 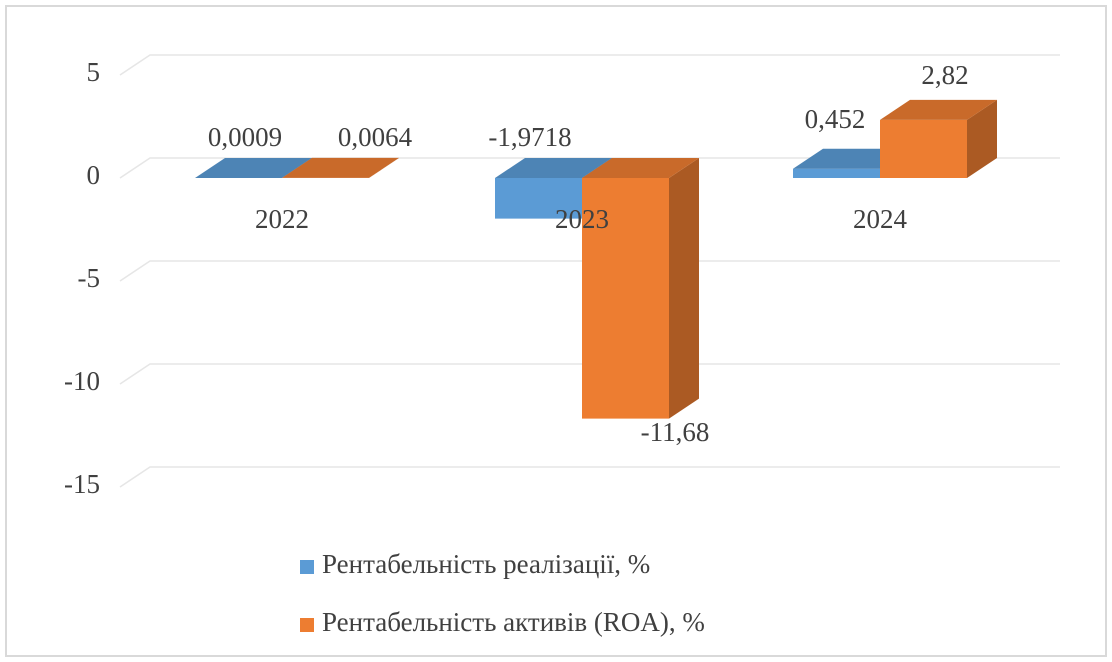 I want to click on y-tick-label: 5, so click(x=94, y=72).